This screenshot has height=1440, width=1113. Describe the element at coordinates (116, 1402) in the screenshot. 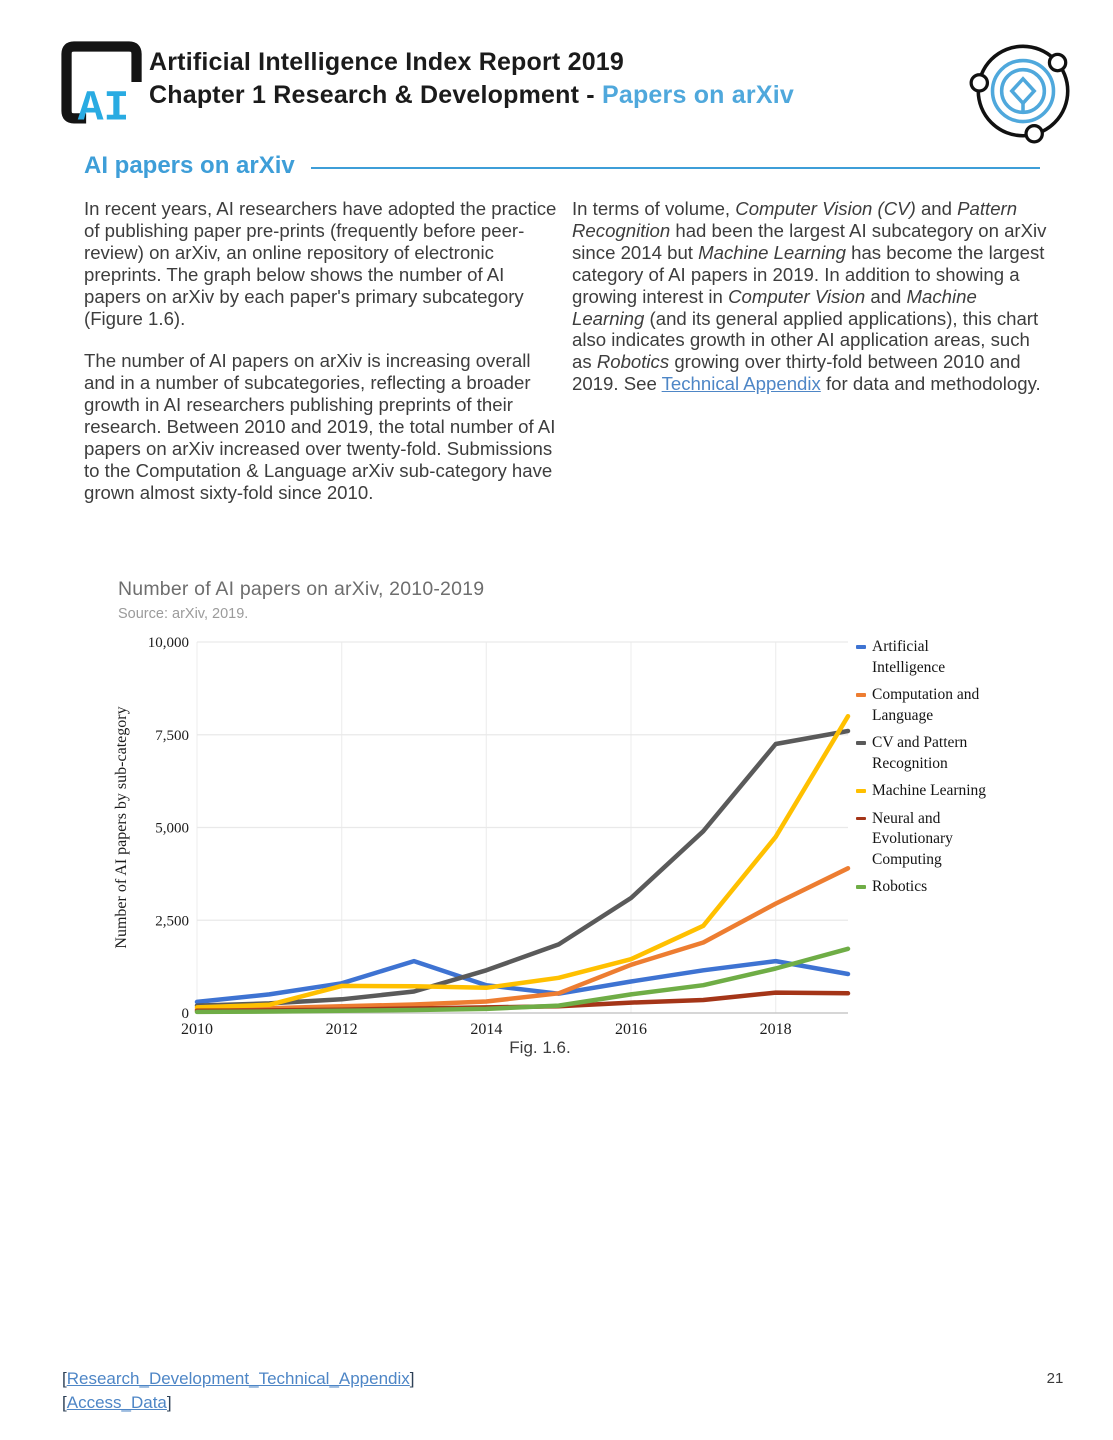

I see `access-data-link: Access_Data` at that location.